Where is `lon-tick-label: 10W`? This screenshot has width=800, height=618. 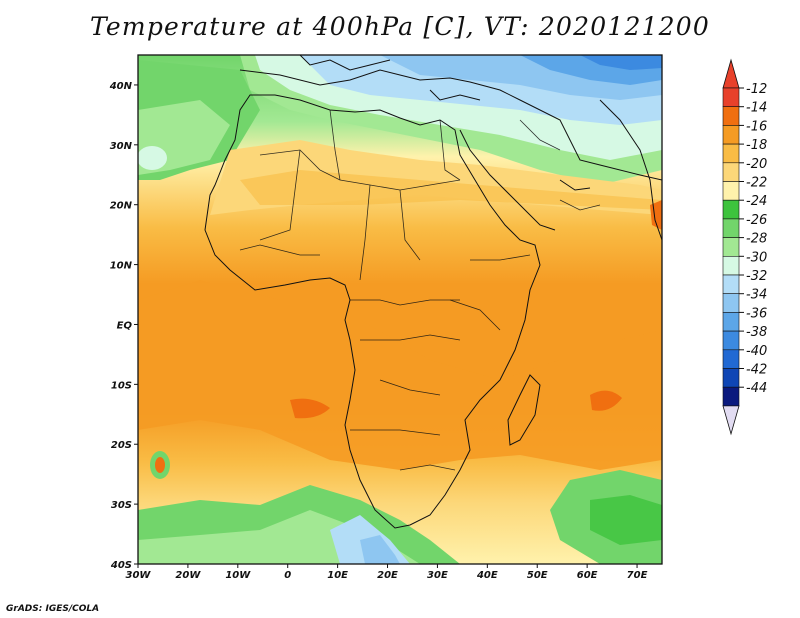
lon-tick-label: 10W is located at coordinates (238, 575).